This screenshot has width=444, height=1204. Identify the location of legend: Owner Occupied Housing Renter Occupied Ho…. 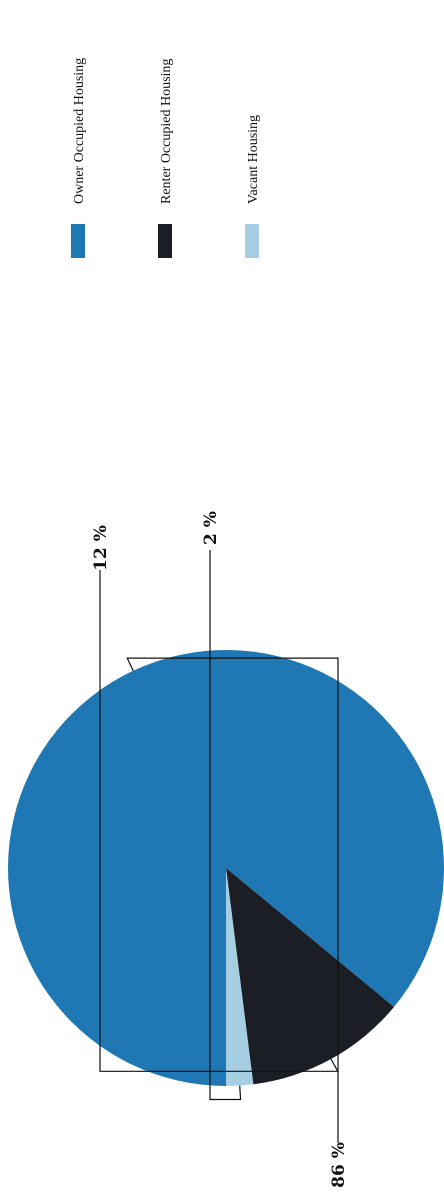
(166, 158).